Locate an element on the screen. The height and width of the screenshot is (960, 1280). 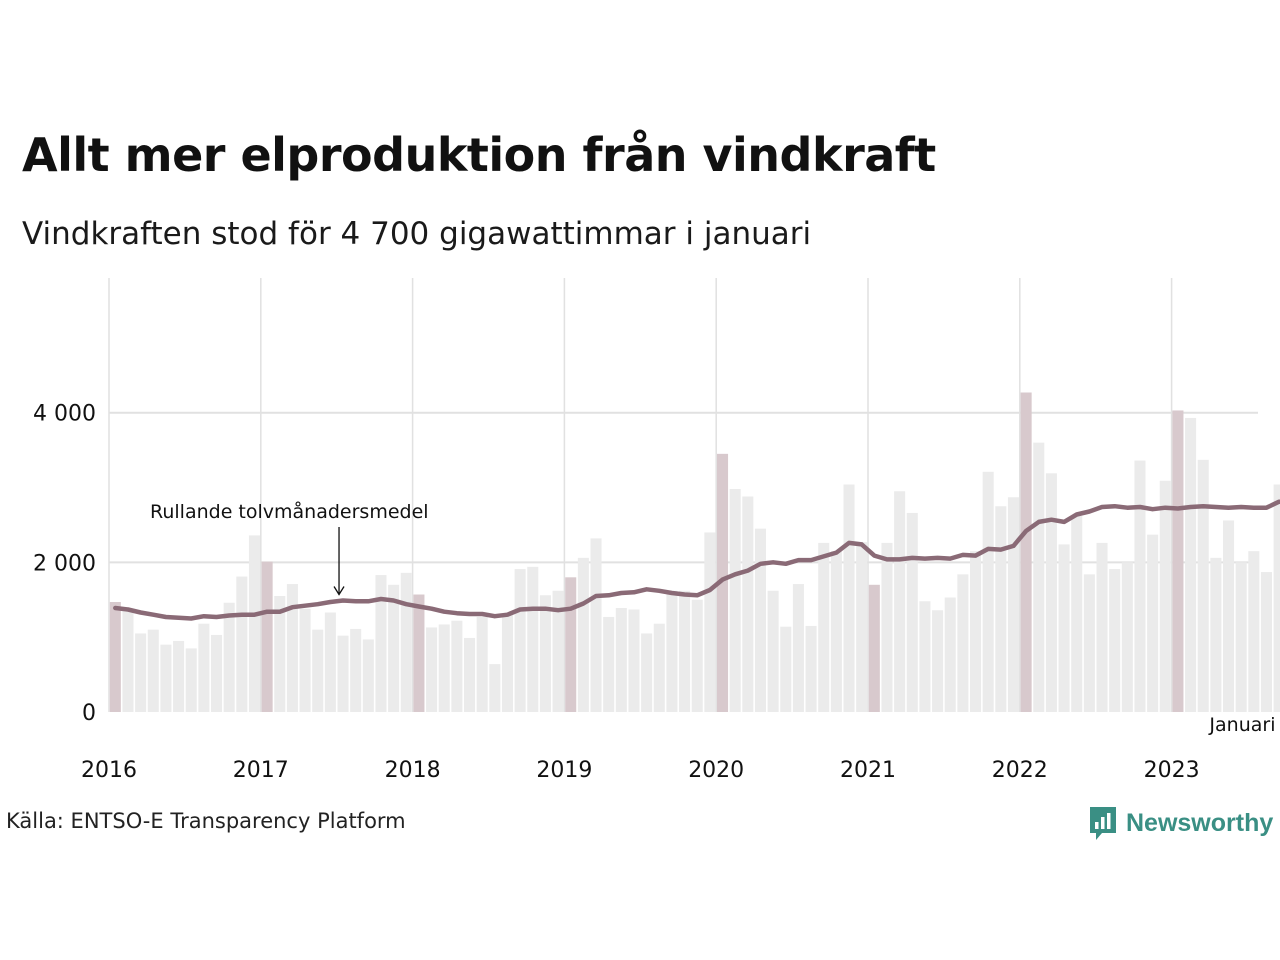
x-tick-label: 2017 is located at coordinates (261, 770).